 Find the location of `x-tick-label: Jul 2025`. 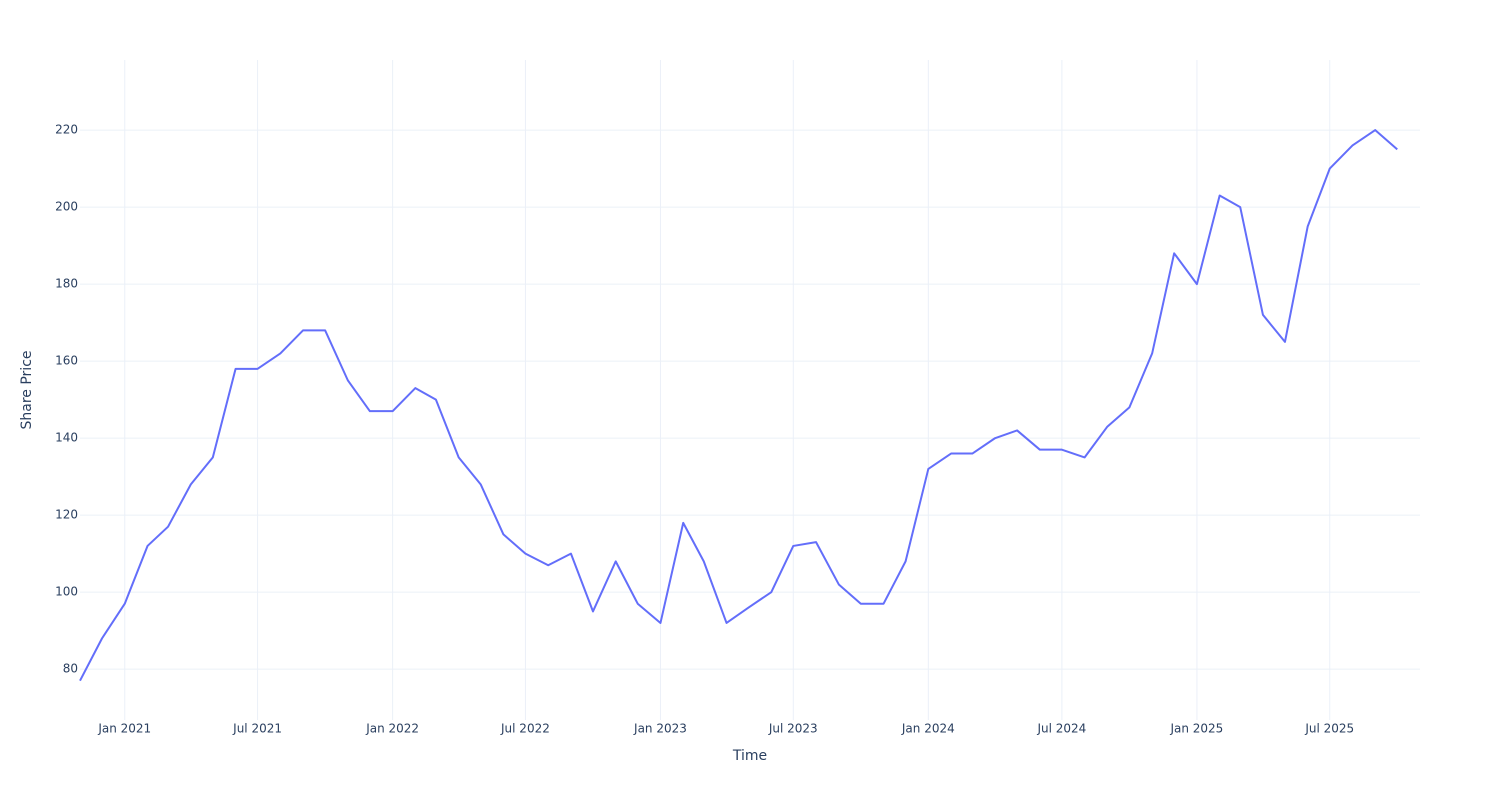

x-tick-label: Jul 2025 is located at coordinates (1329, 729).